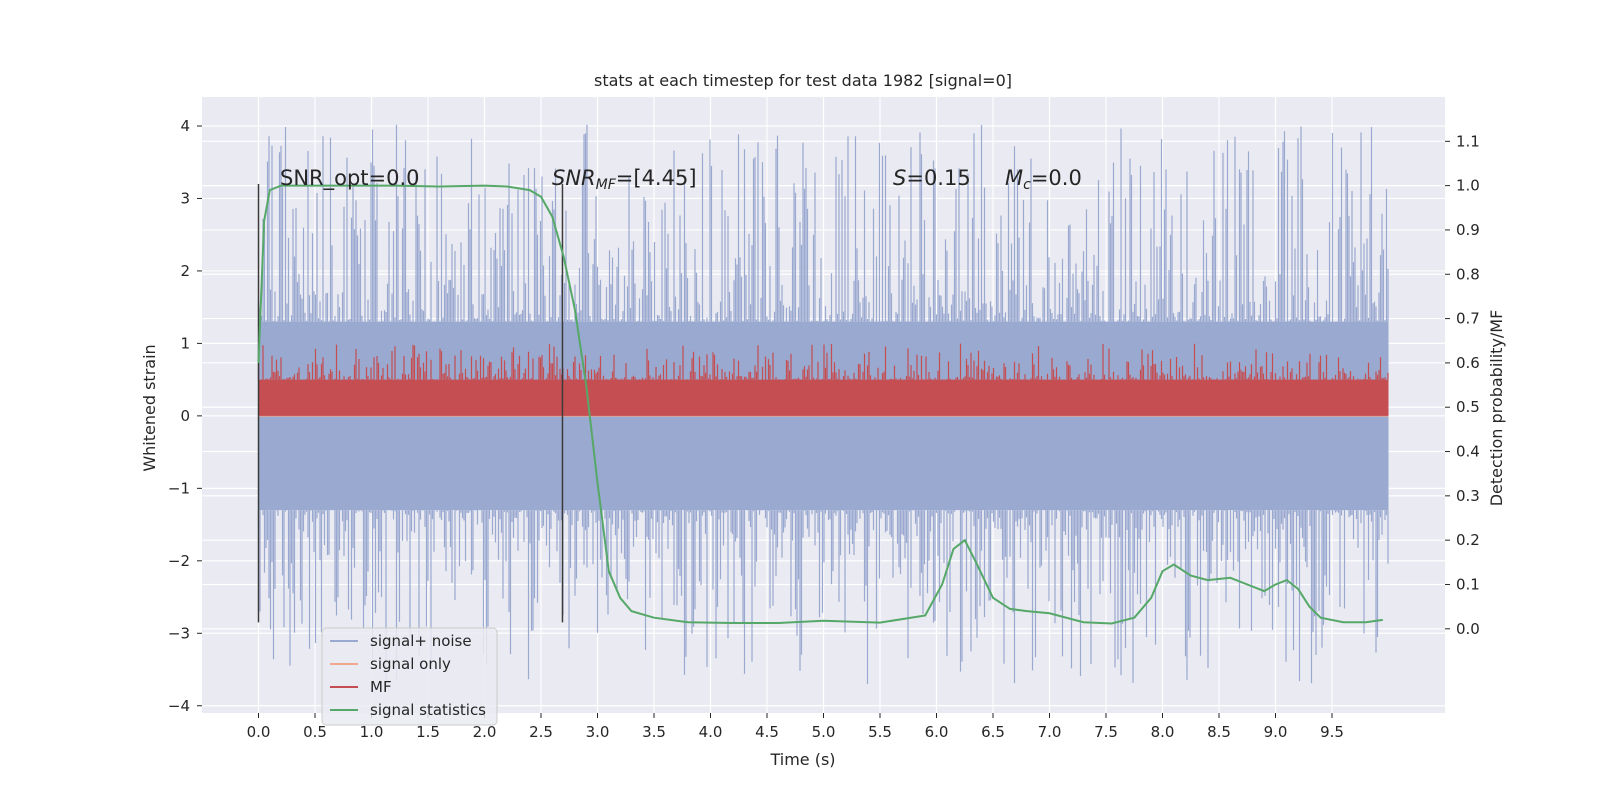  I want to click on legend-label-signal-statistics: signal statistics, so click(428, 710).